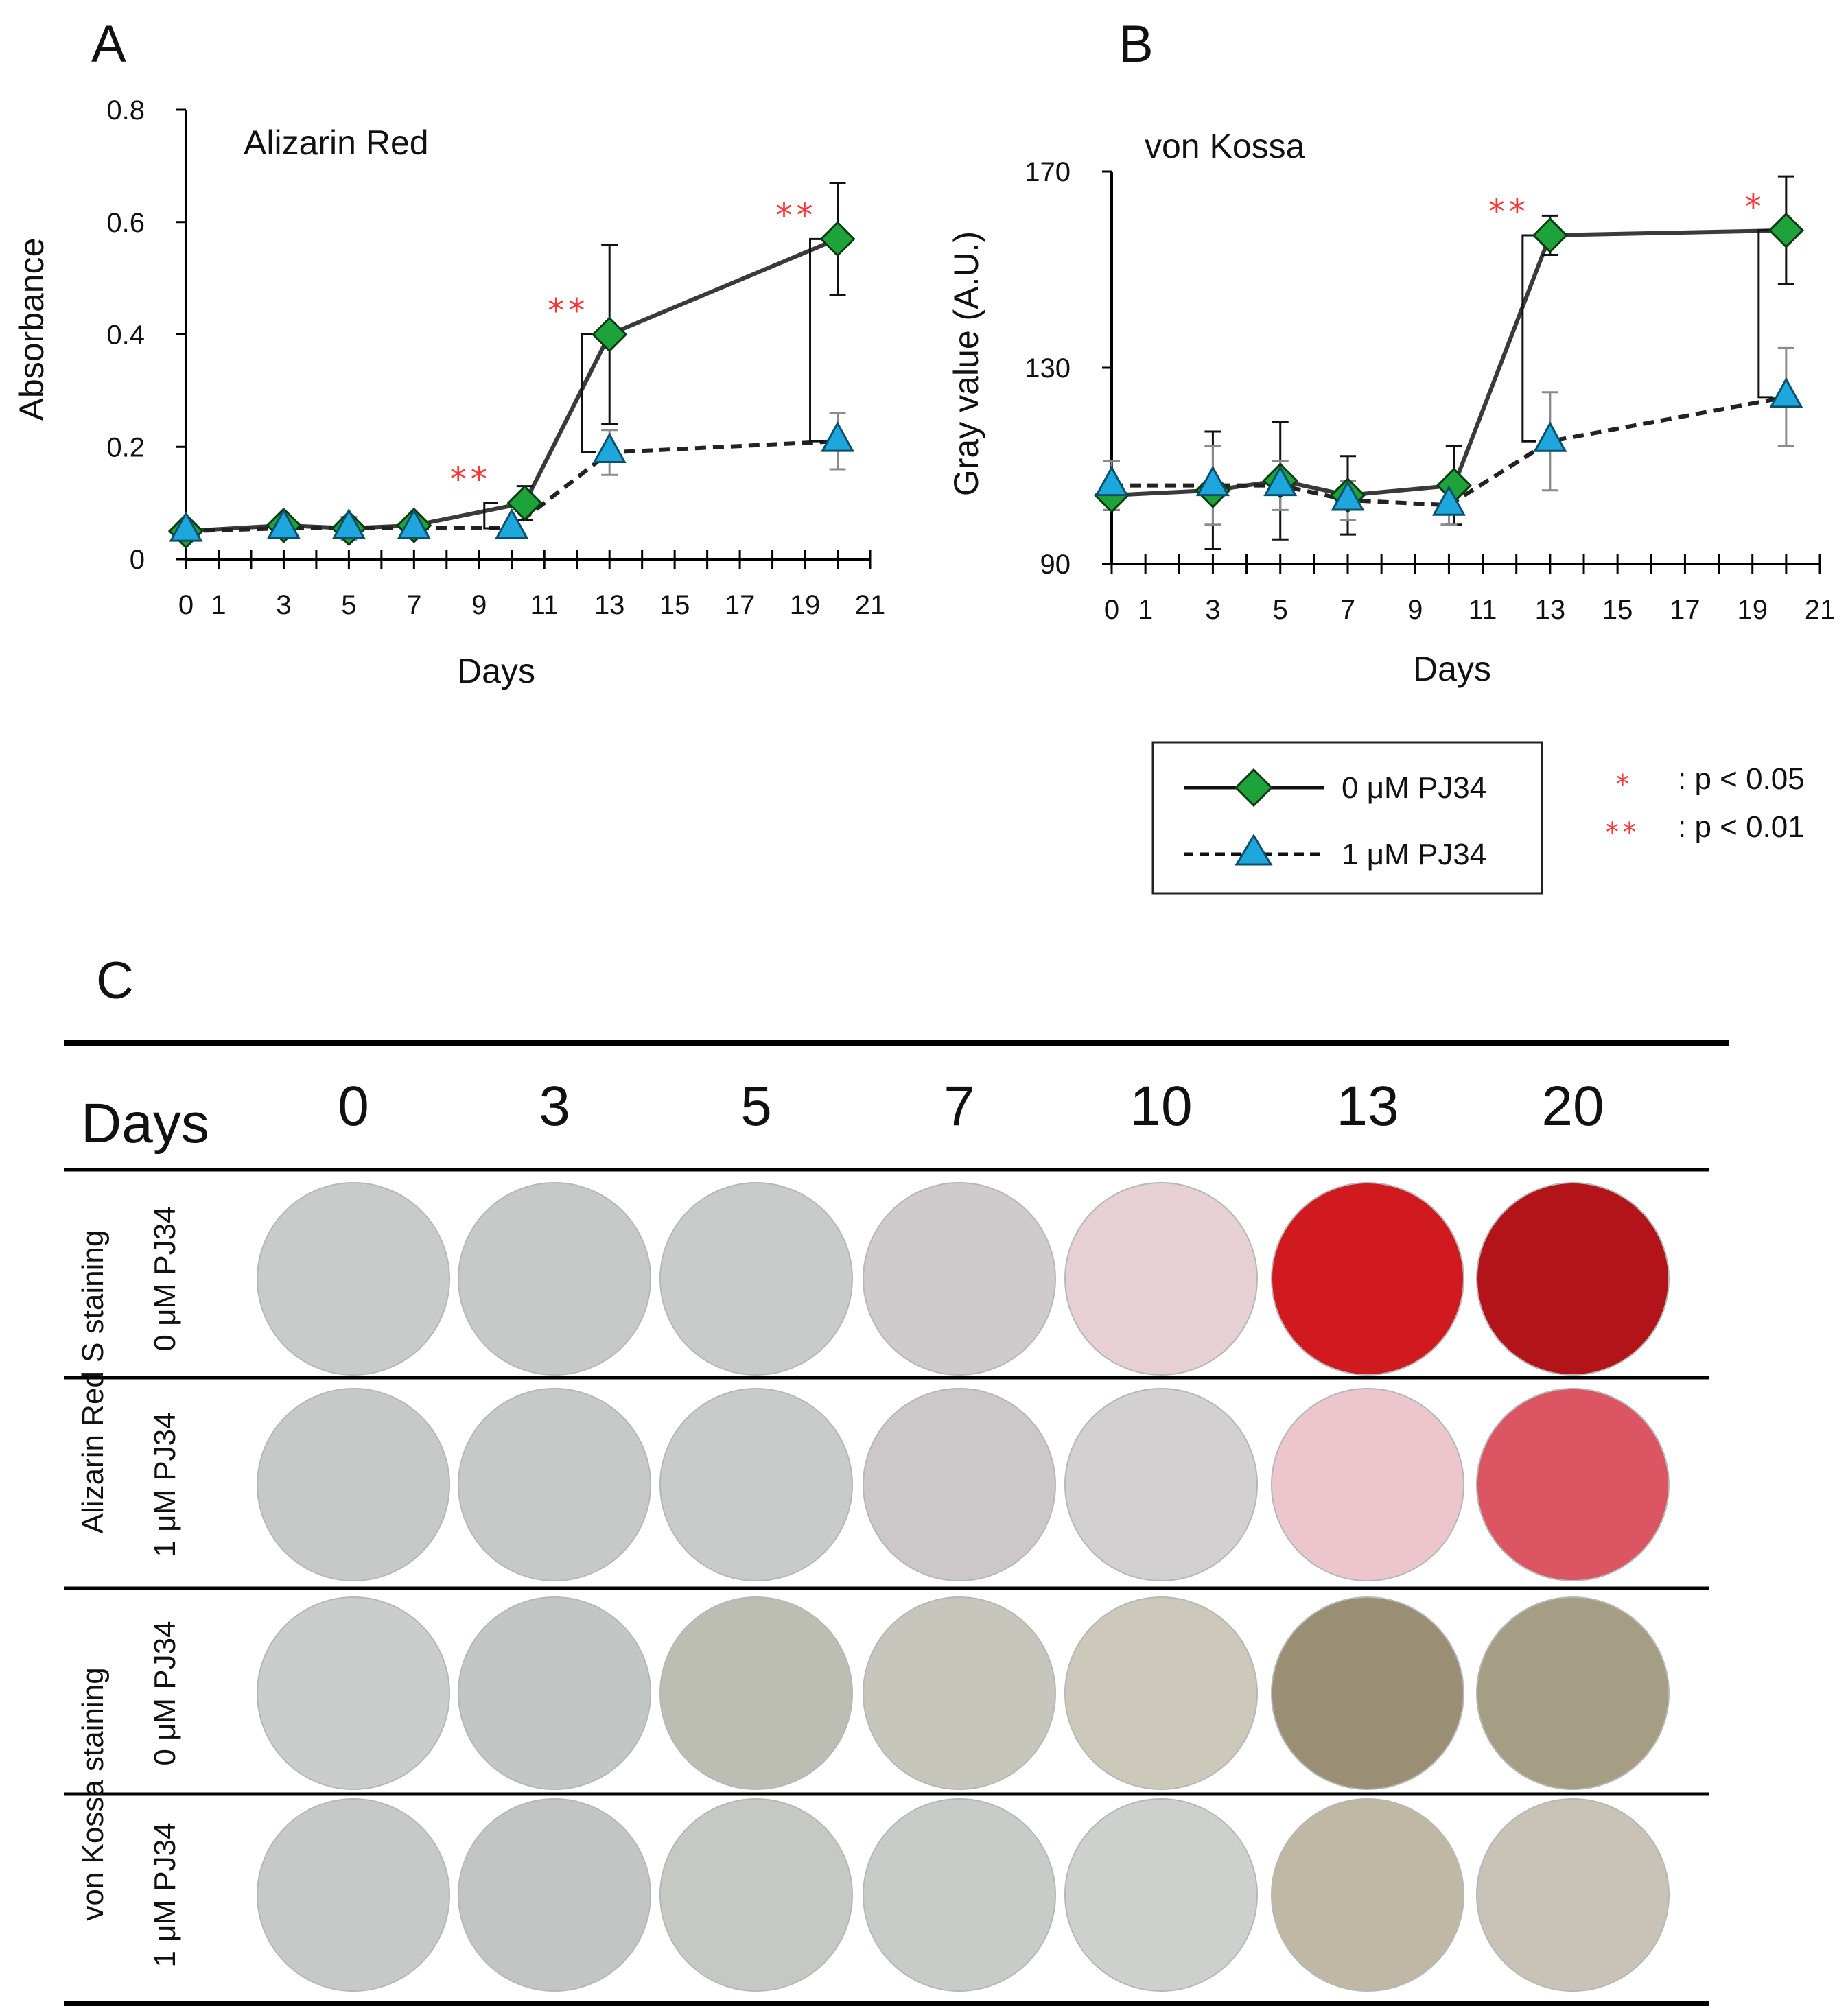 The image size is (1848, 2015). I want to click on chart-b-x-tick-label: 15, so click(1617, 610).